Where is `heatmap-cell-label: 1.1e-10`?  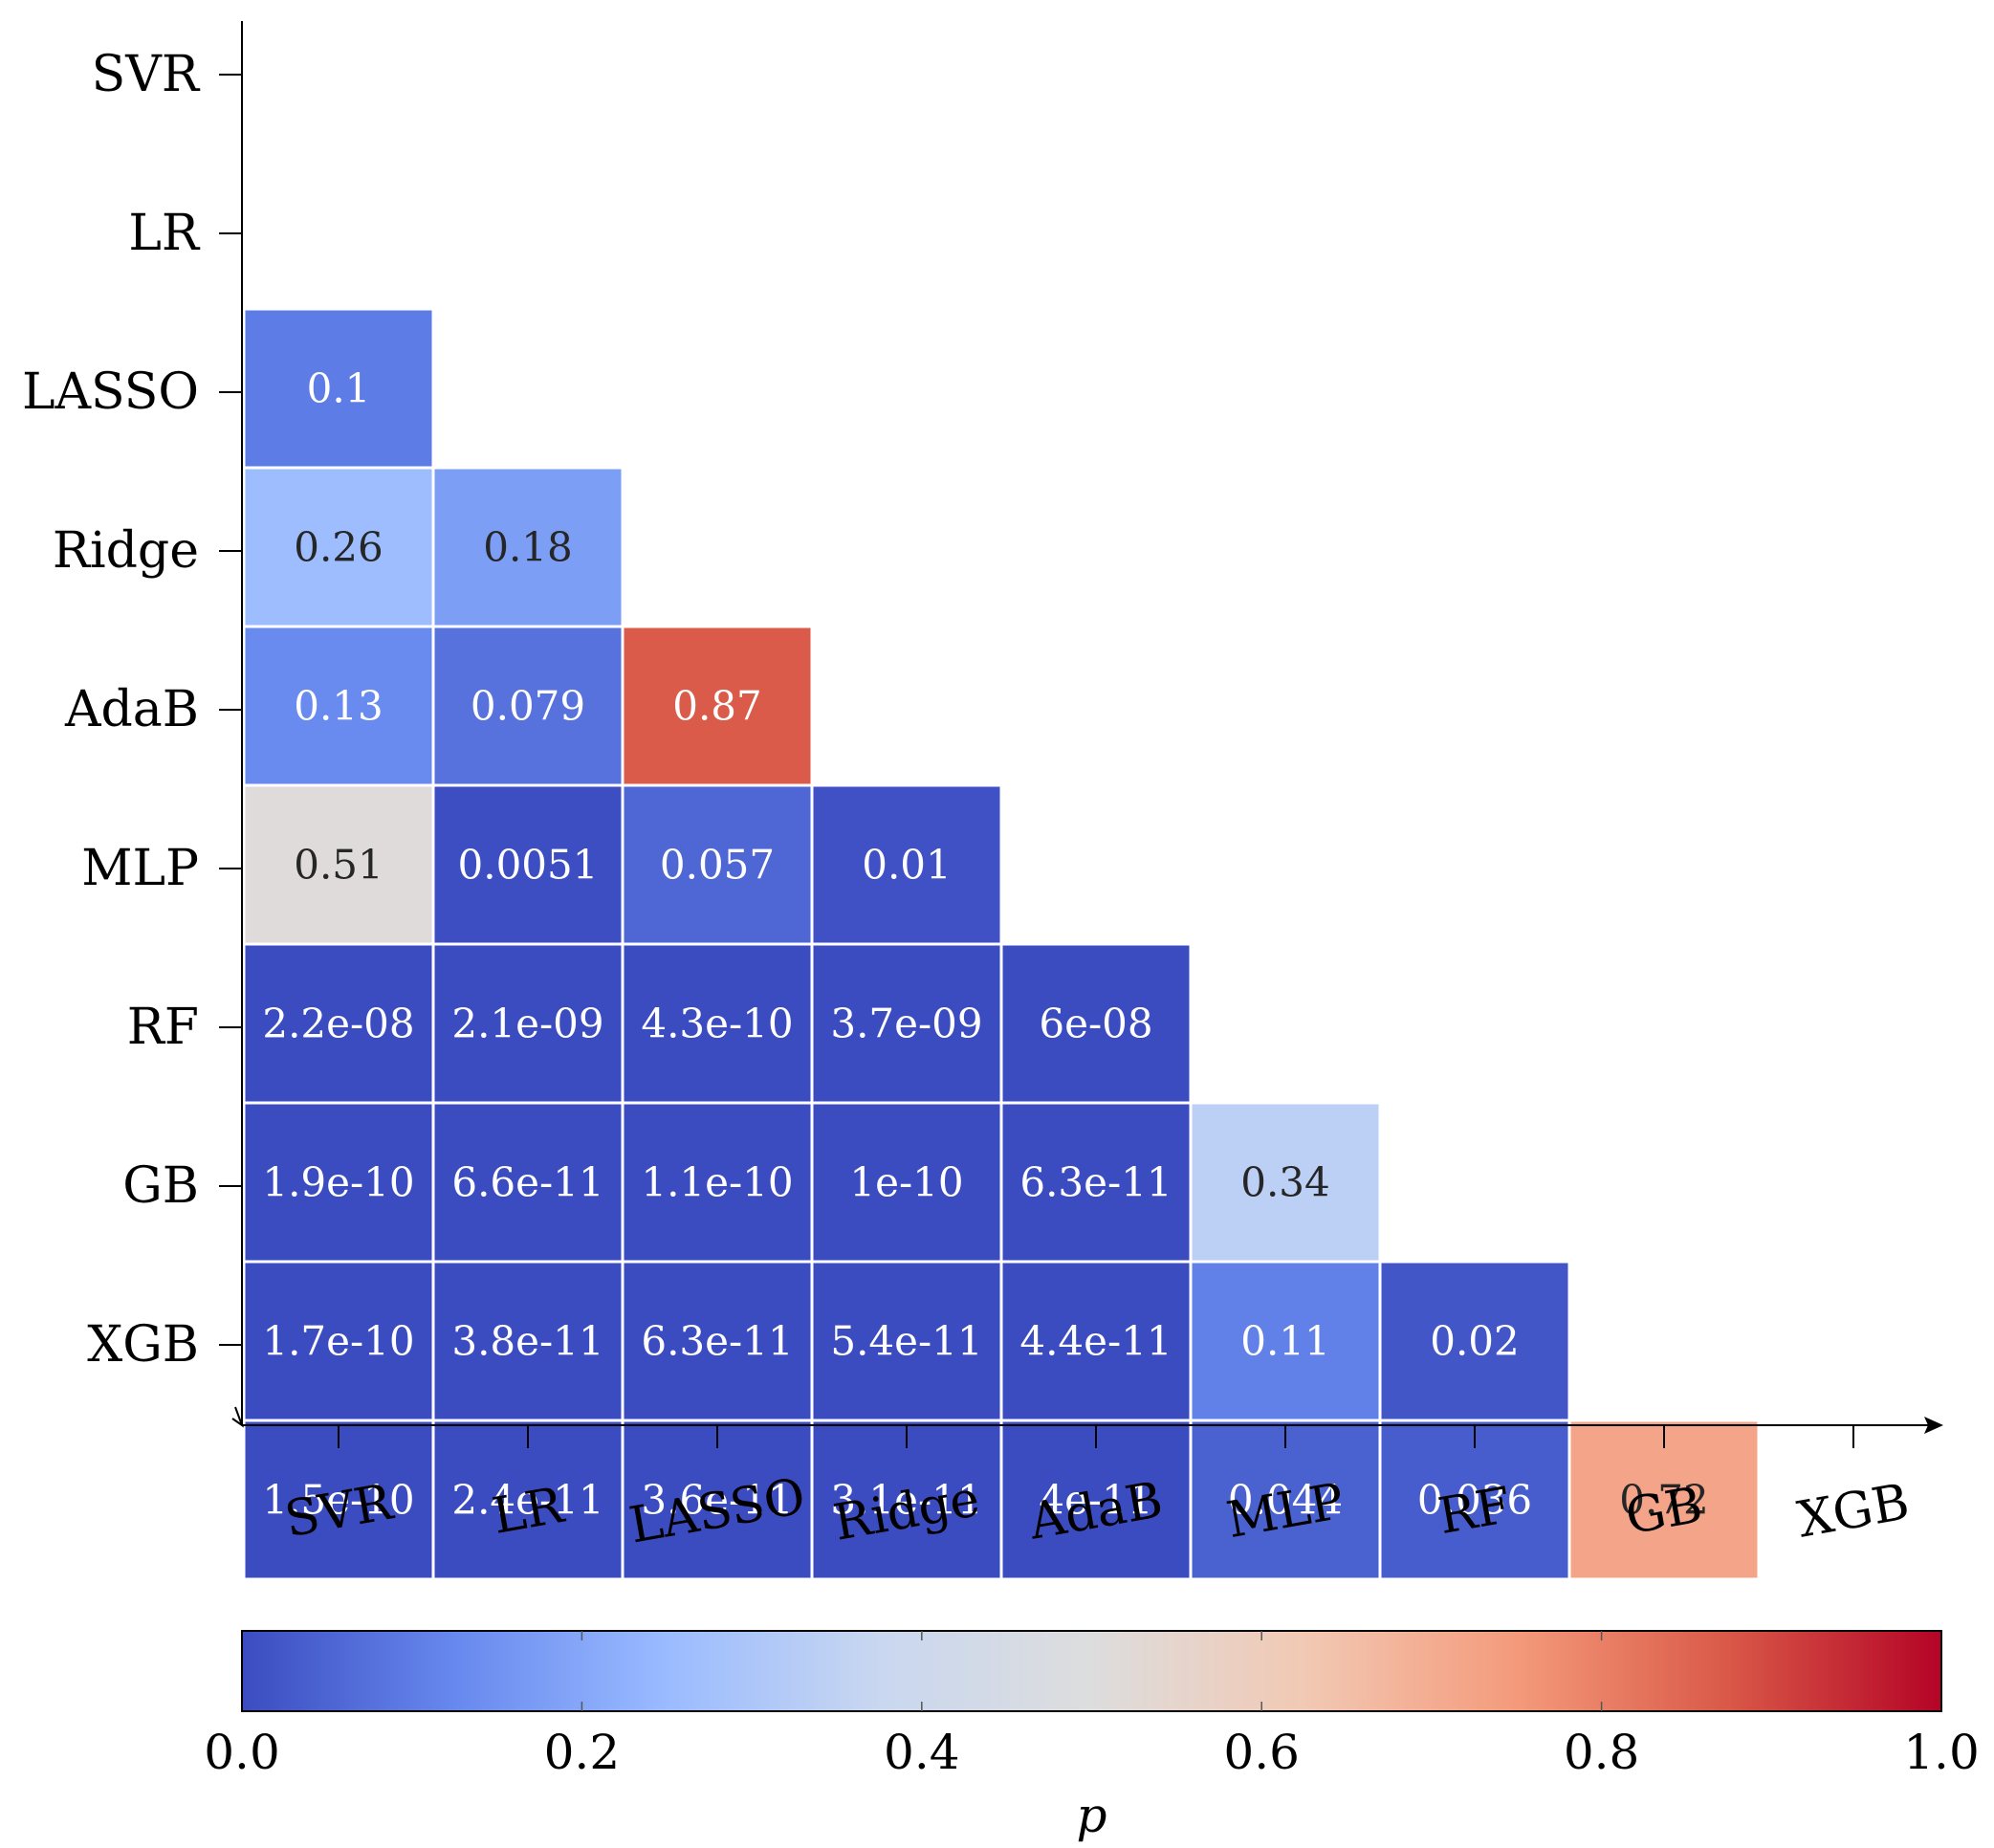 heatmap-cell-label: 1.1e-10 is located at coordinates (717, 1182).